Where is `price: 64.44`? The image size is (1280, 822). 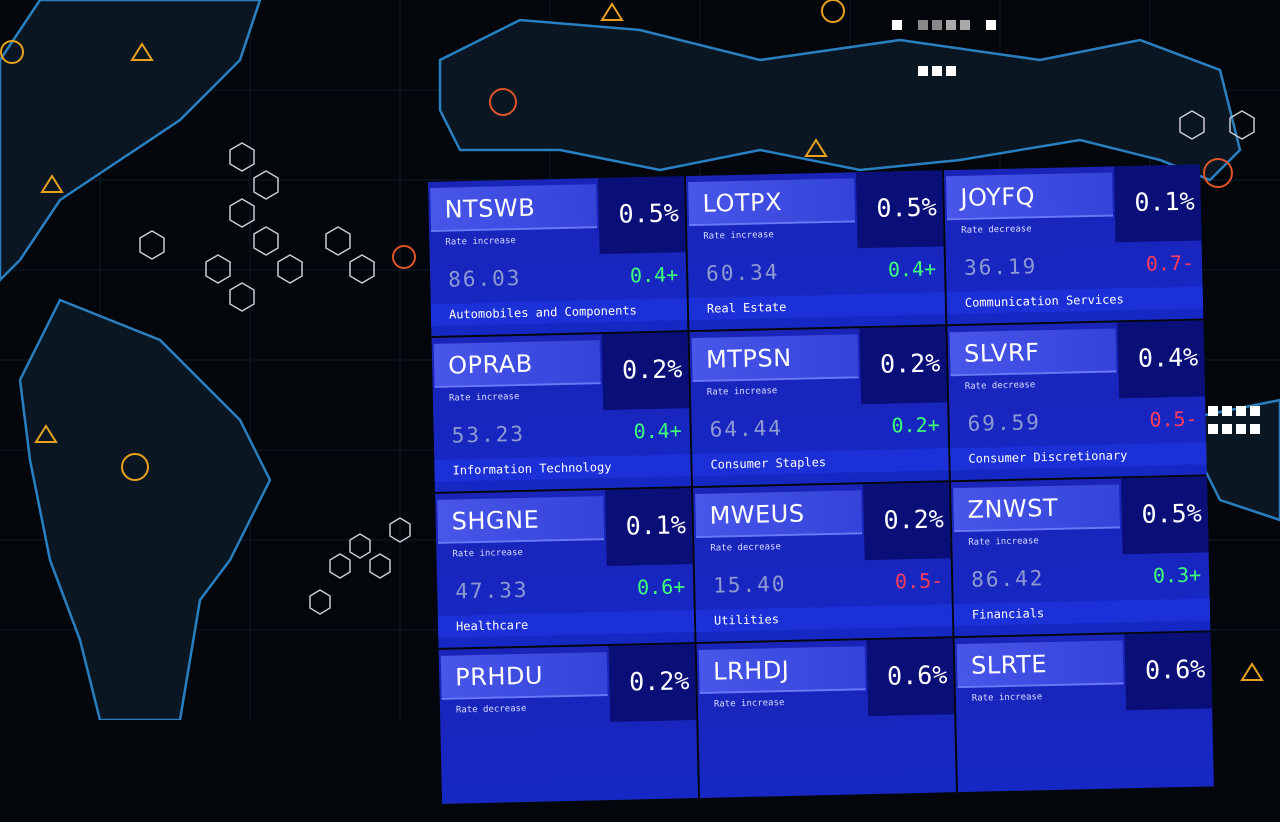 price: 64.44 is located at coordinates (746, 429).